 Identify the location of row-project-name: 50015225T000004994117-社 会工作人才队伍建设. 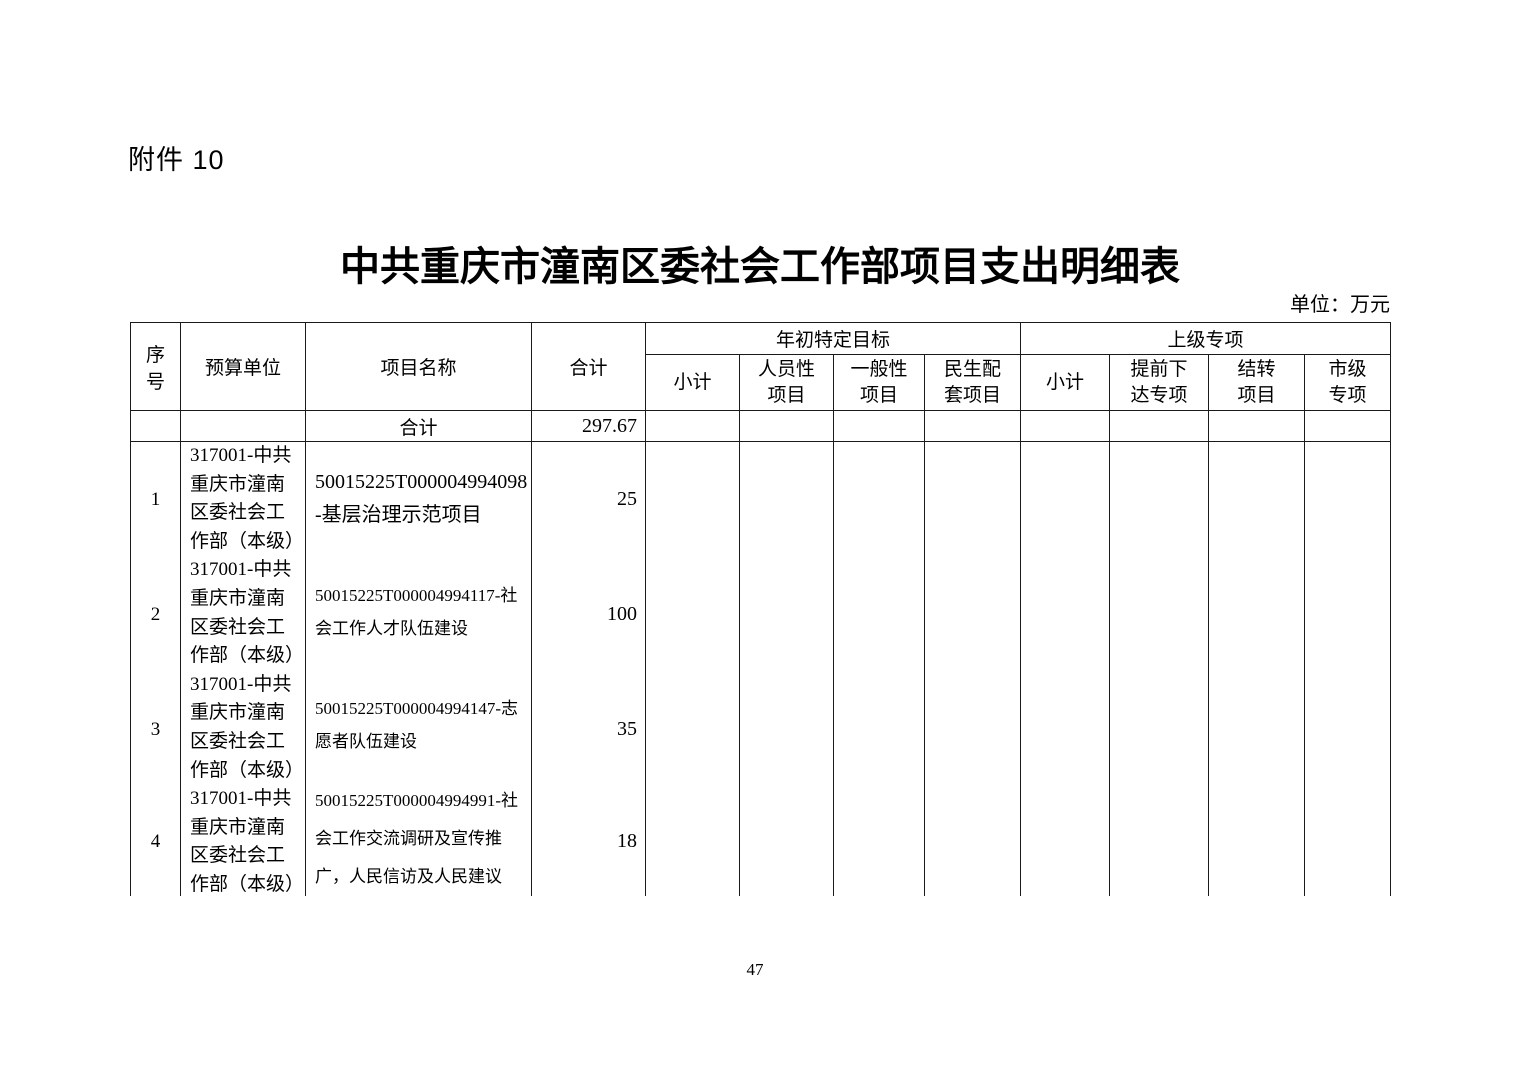
(416, 611).